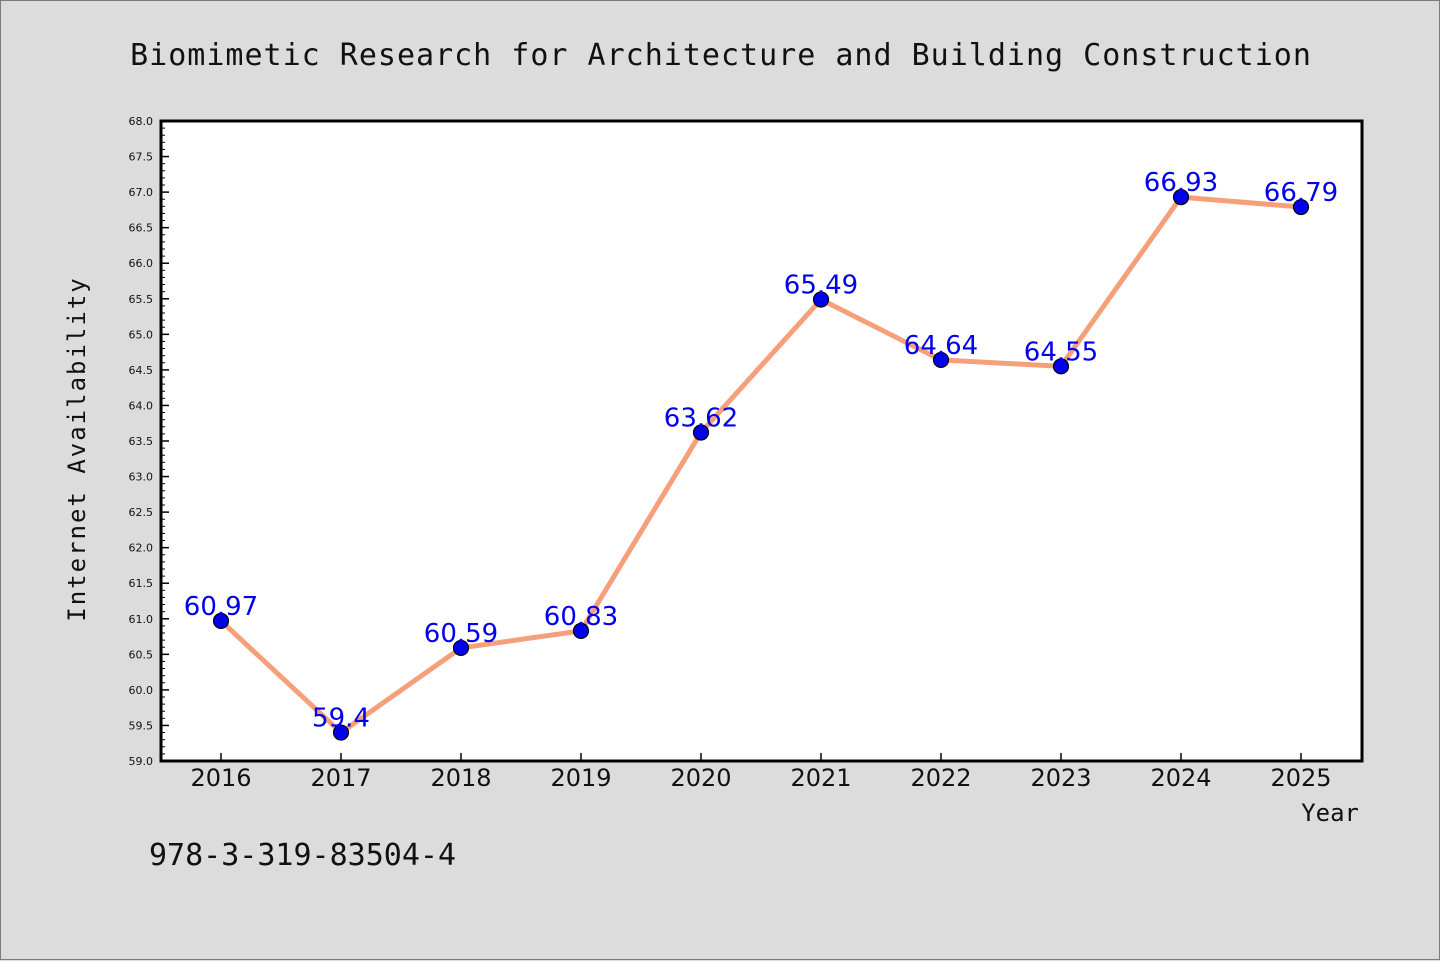 The width and height of the screenshot is (1440, 961). What do you see at coordinates (820, 778) in the screenshot?
I see `x-tick-label: 2021` at bounding box center [820, 778].